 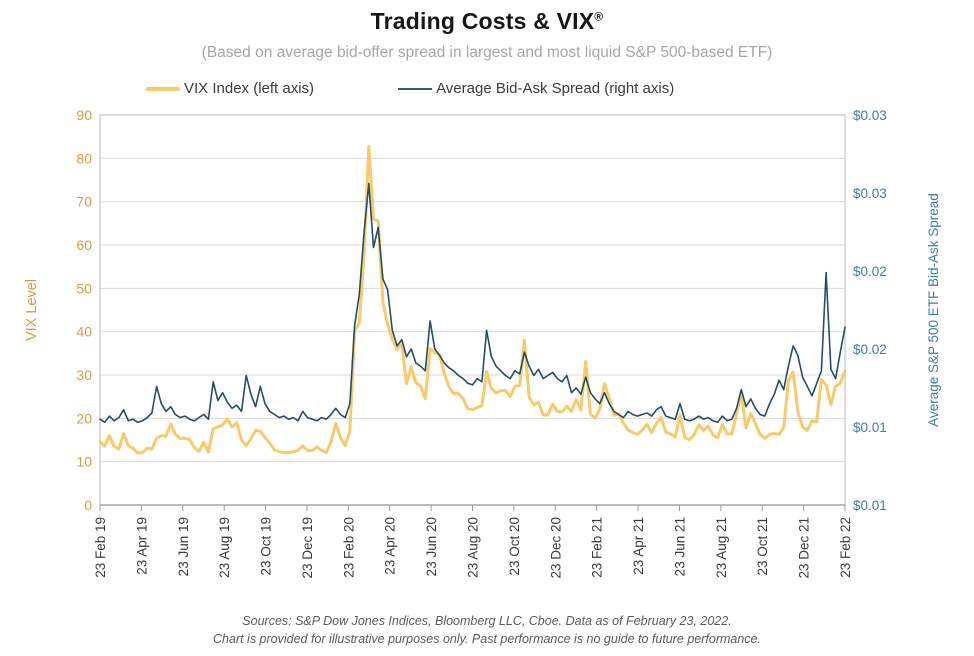 What do you see at coordinates (599, 16) in the screenshot?
I see `registered-mark: ®` at bounding box center [599, 16].